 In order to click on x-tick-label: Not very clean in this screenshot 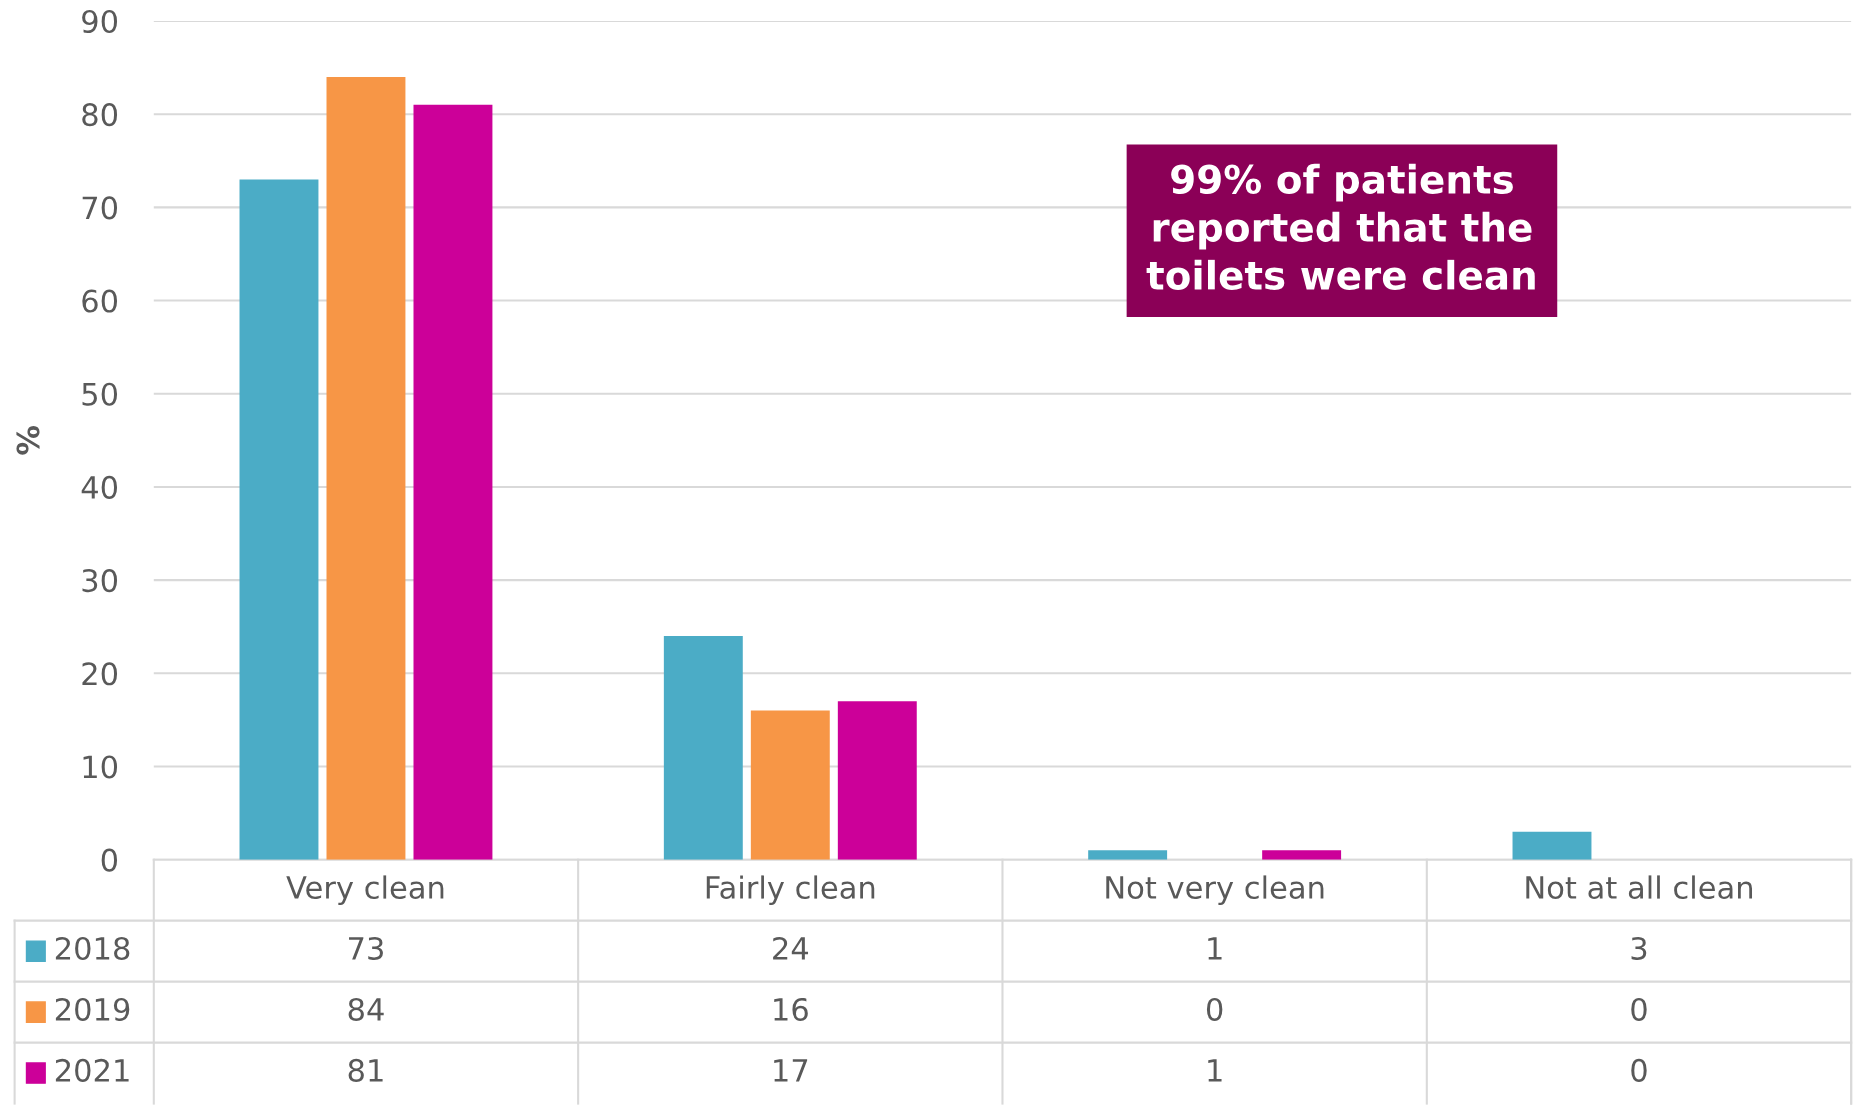, I will do `click(1215, 890)`.